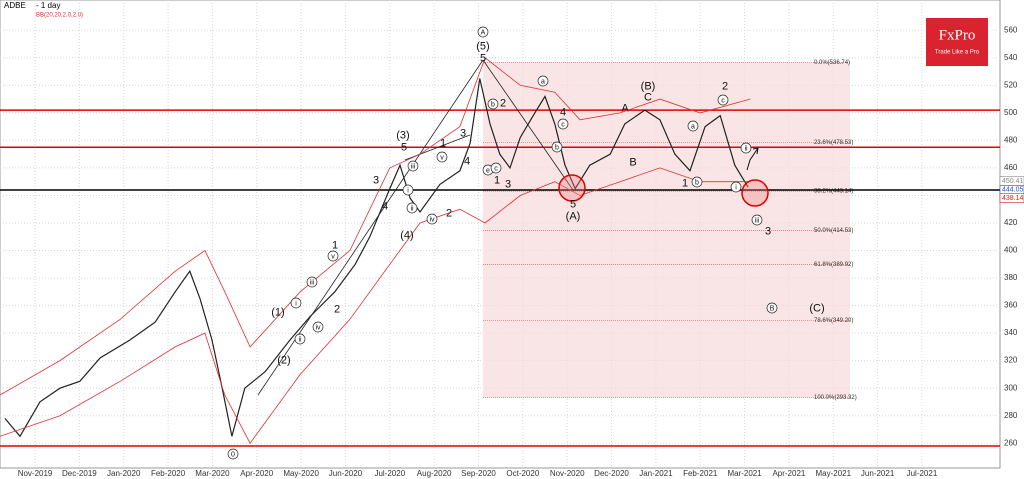  Describe the element at coordinates (233, 454) in the screenshot. I see `wave-label: 0` at that location.